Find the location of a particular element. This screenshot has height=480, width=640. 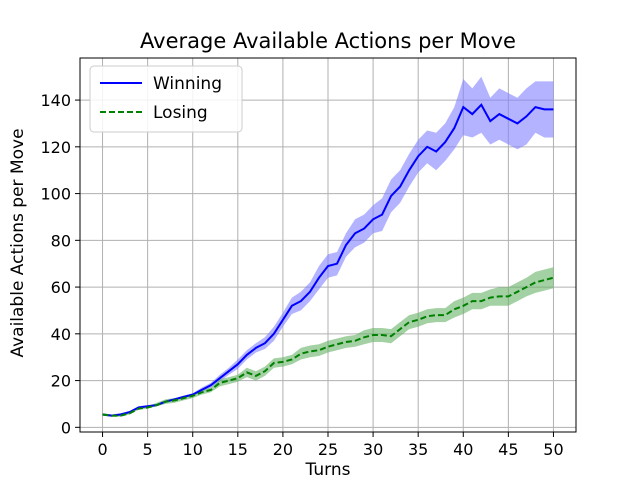

x-tick-label: 20 is located at coordinates (283, 449).